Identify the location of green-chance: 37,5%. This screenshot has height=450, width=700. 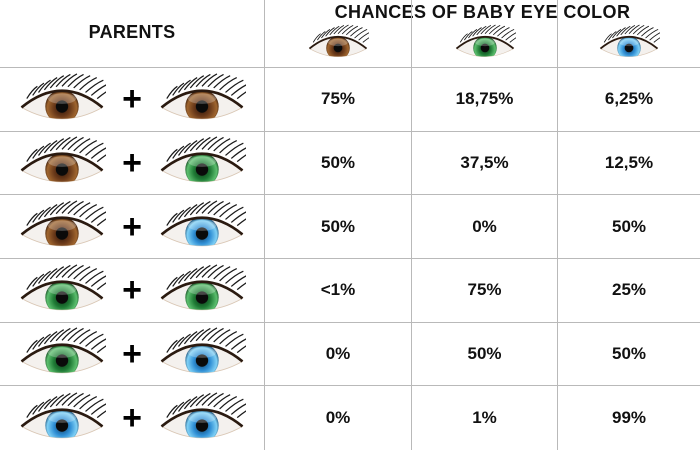
(485, 163).